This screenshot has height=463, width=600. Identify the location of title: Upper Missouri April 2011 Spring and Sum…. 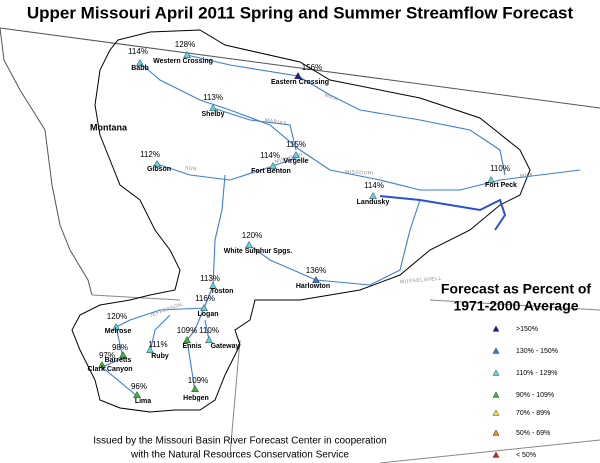
(300, 12).